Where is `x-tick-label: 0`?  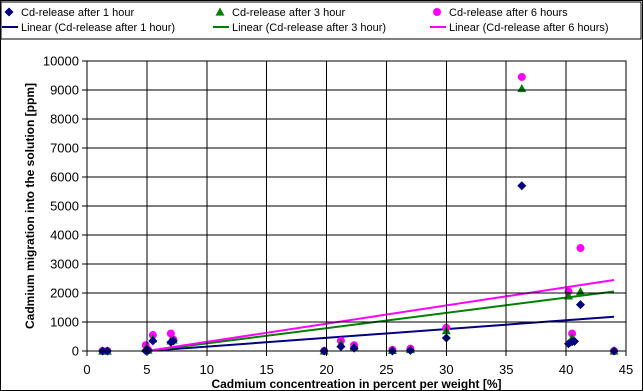
x-tick-label: 0 is located at coordinates (86, 369).